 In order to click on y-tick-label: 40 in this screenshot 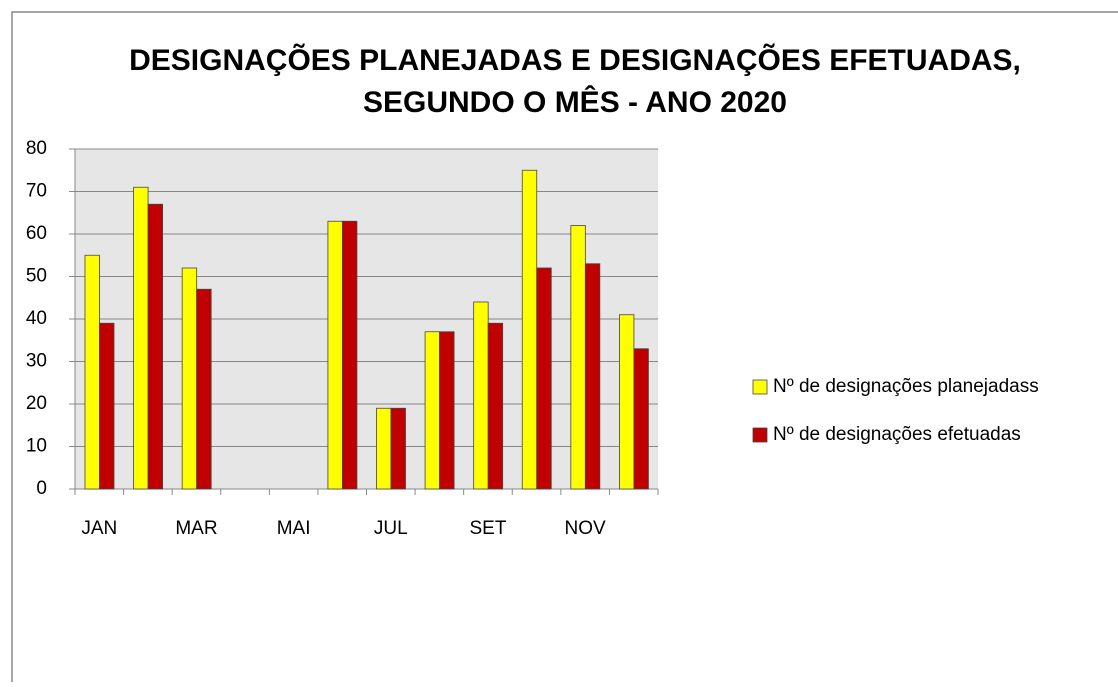, I will do `click(36, 318)`.